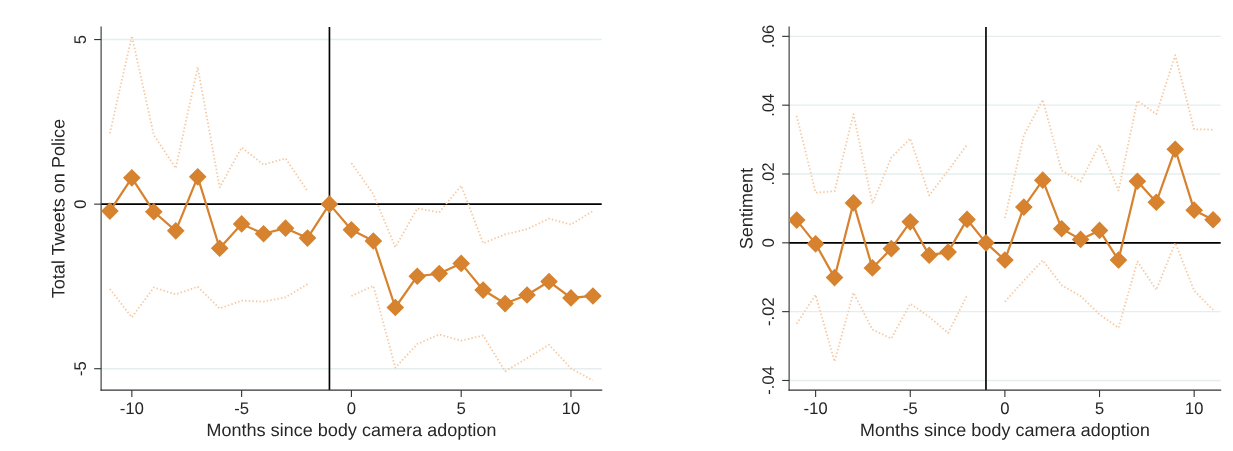 The width and height of the screenshot is (1233, 451). Describe the element at coordinates (746, 208) in the screenshot. I see `y-axis-title: Sentiment` at that location.